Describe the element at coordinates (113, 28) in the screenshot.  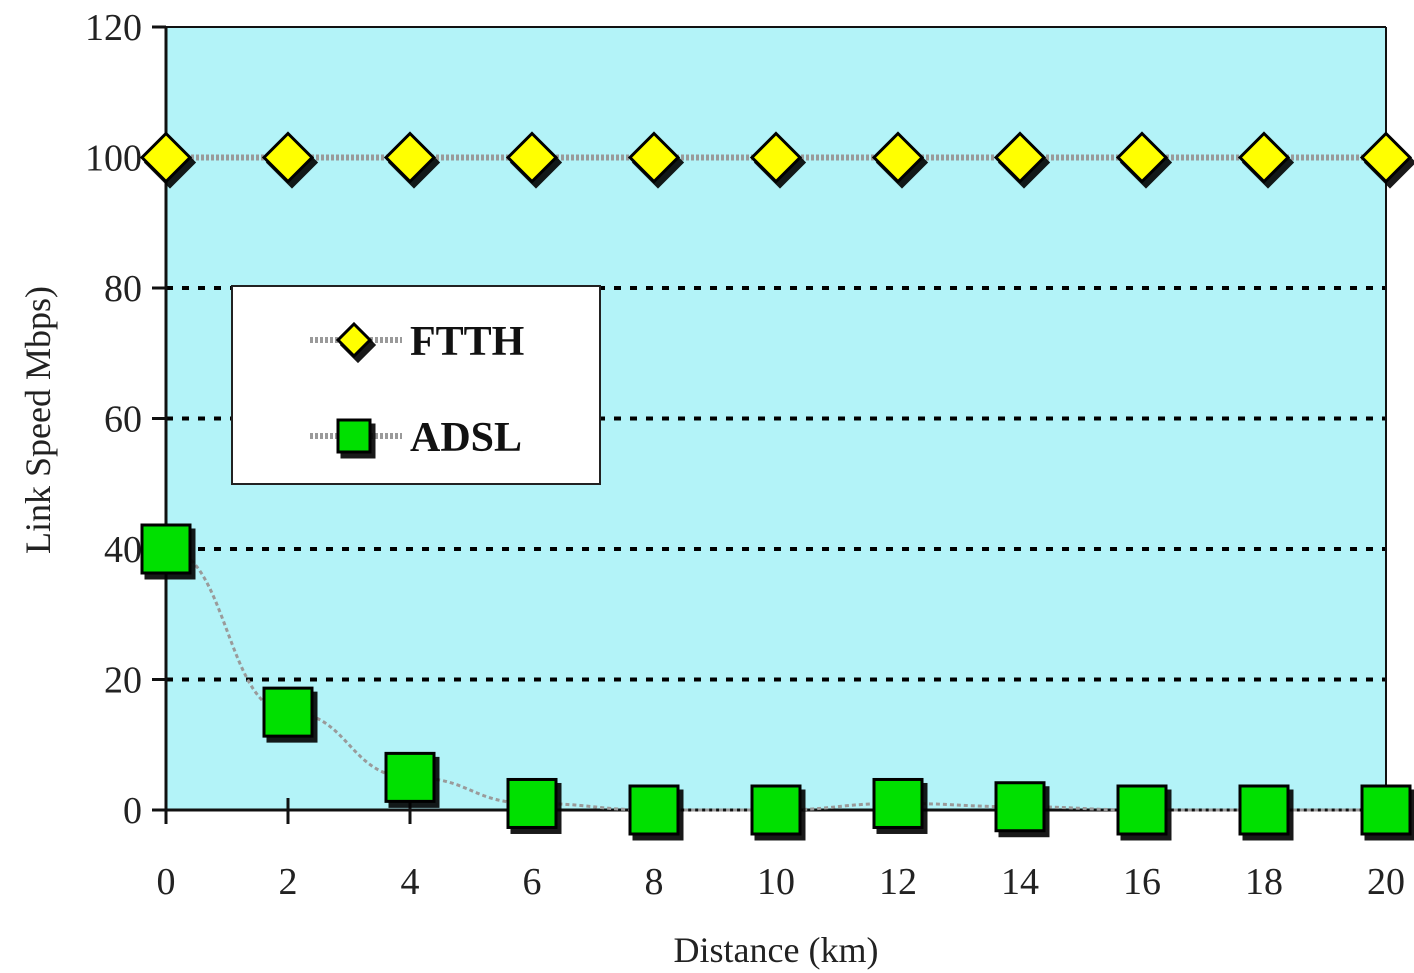
I see `y-tick-label-120: 120` at that location.